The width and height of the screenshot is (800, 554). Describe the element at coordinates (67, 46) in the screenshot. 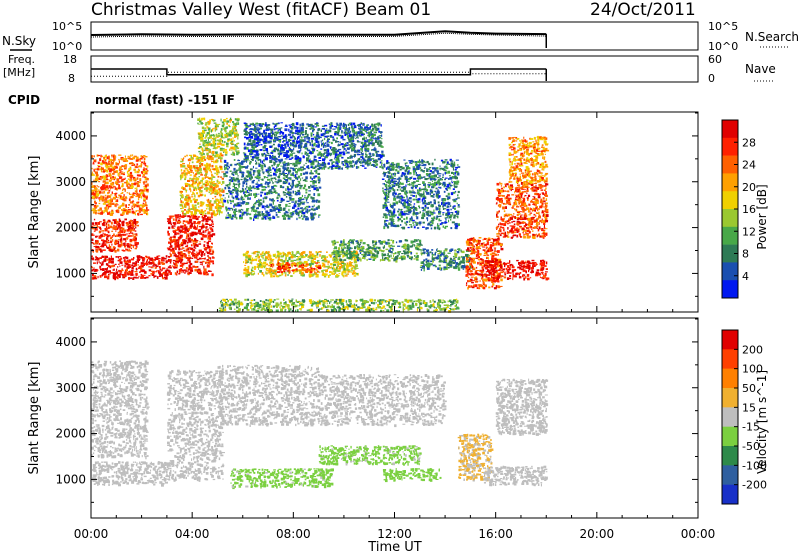

I see `noise-left-tick-bottom: 10^0` at that location.